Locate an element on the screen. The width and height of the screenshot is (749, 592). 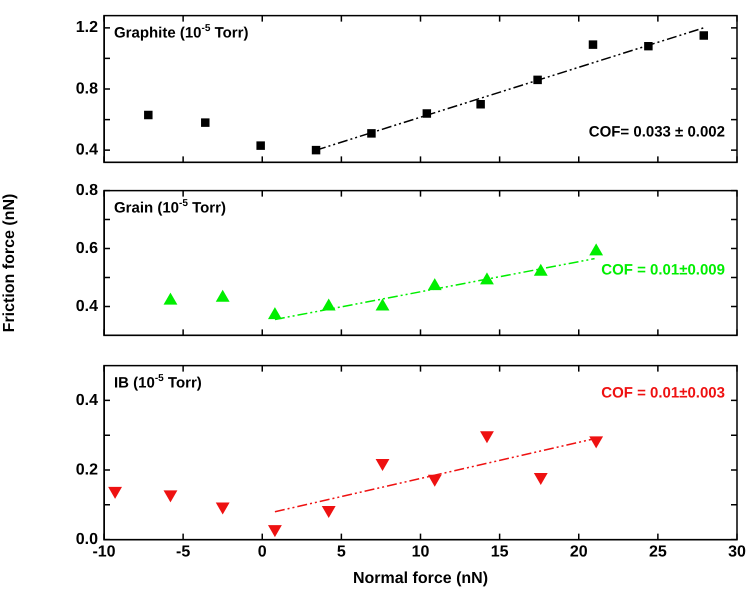
annotation: COF = 0.01±0.009 is located at coordinates (663, 269).